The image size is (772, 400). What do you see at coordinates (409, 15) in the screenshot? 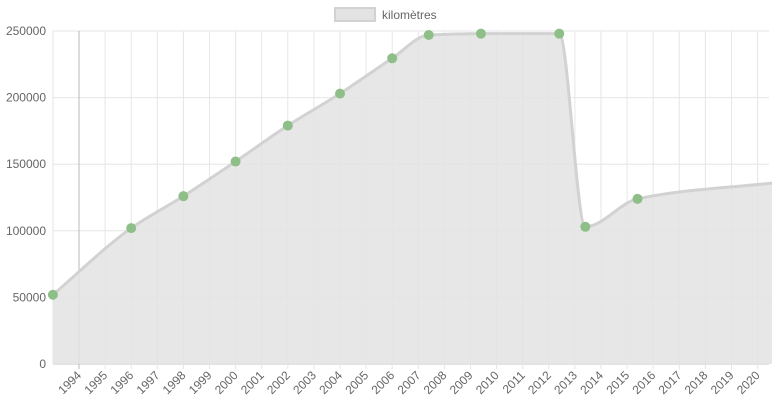
I see `legend-label: kilomètres` at bounding box center [409, 15].